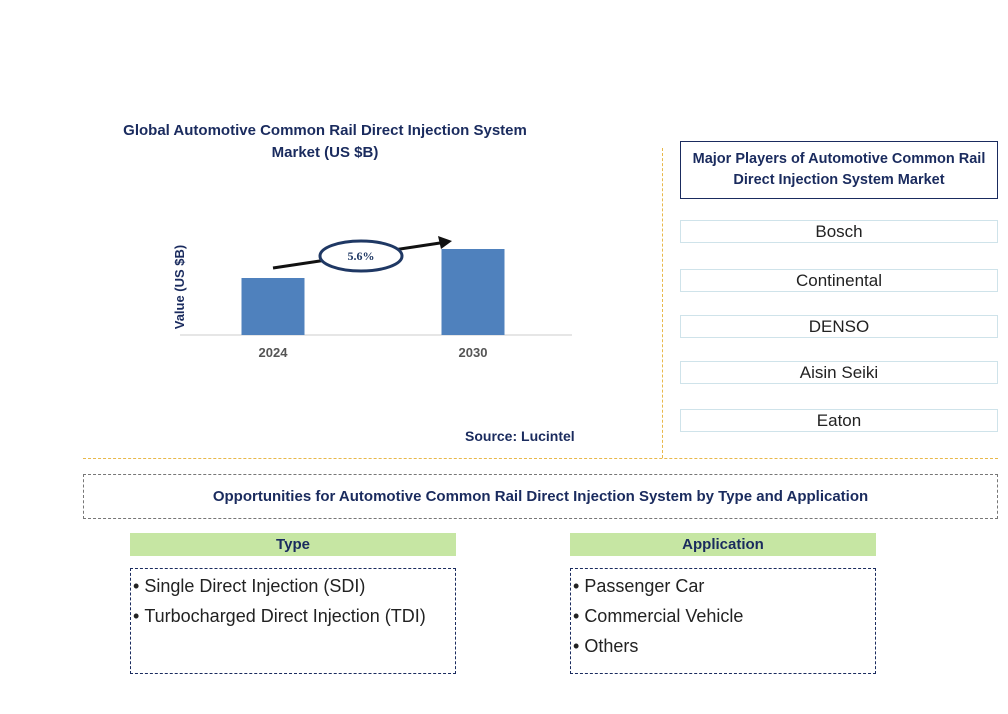 This screenshot has width=1008, height=714. What do you see at coordinates (839, 420) in the screenshot?
I see `player-item: Eaton` at bounding box center [839, 420].